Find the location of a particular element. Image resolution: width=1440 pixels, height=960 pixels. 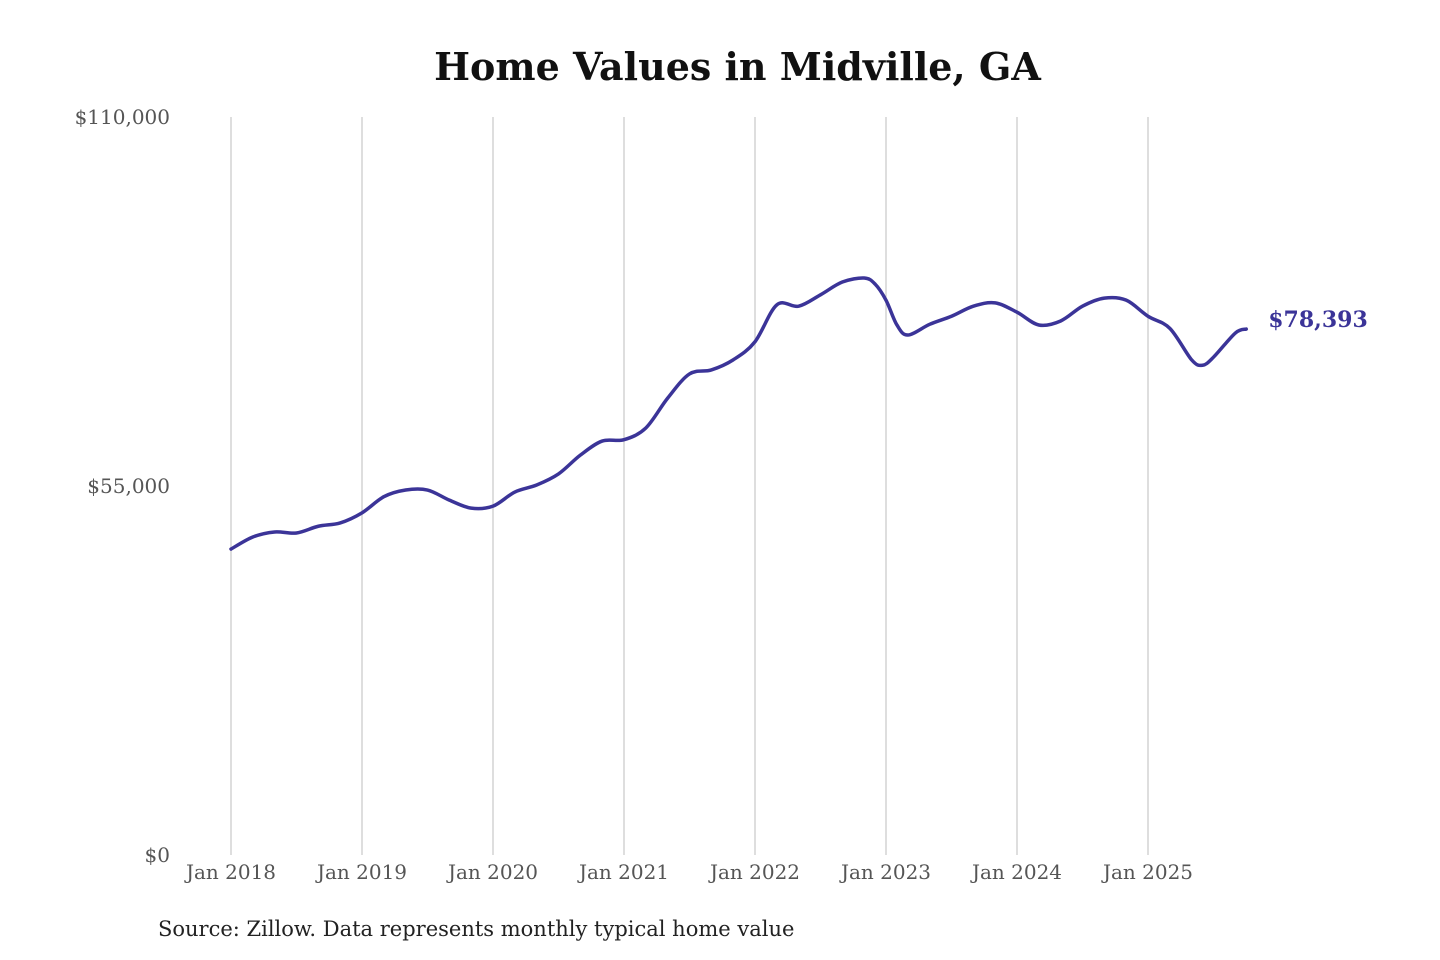

x-tick-label: Jan 2022 is located at coordinates (754, 872).